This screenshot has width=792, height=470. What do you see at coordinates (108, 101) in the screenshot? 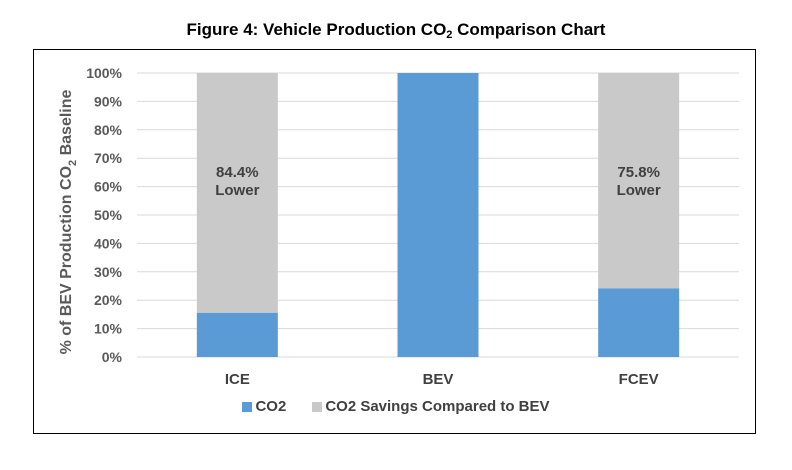
I see `y-tick-label: 90%` at bounding box center [108, 101].